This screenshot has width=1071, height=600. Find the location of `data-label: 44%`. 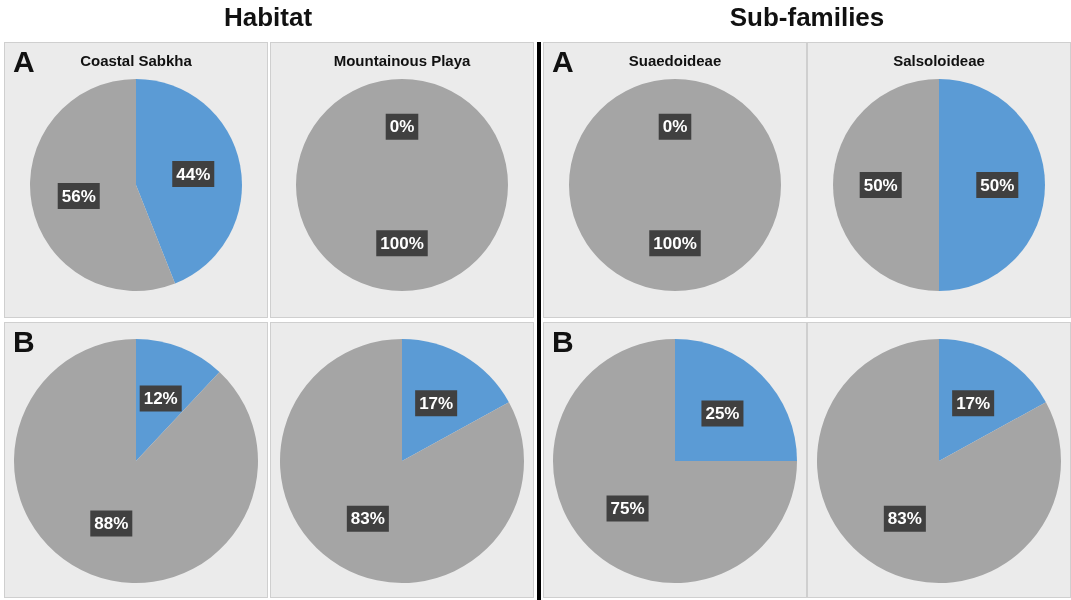

data-label: 44% is located at coordinates (193, 174).